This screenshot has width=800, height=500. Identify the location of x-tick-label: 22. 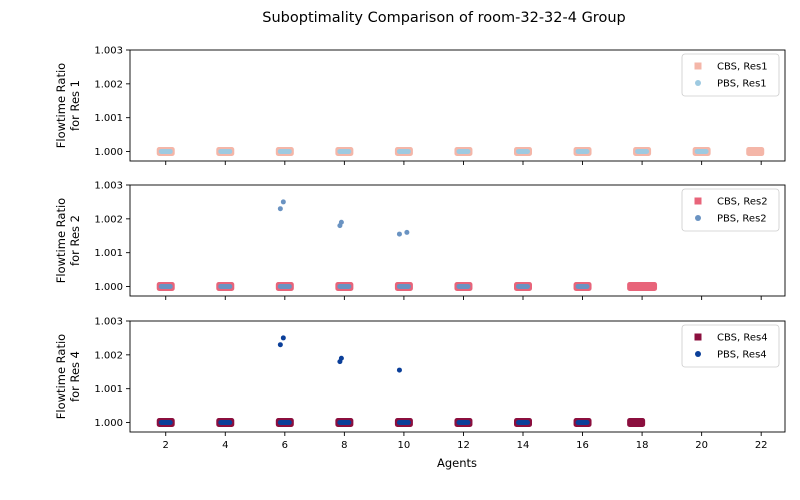
(761, 445).